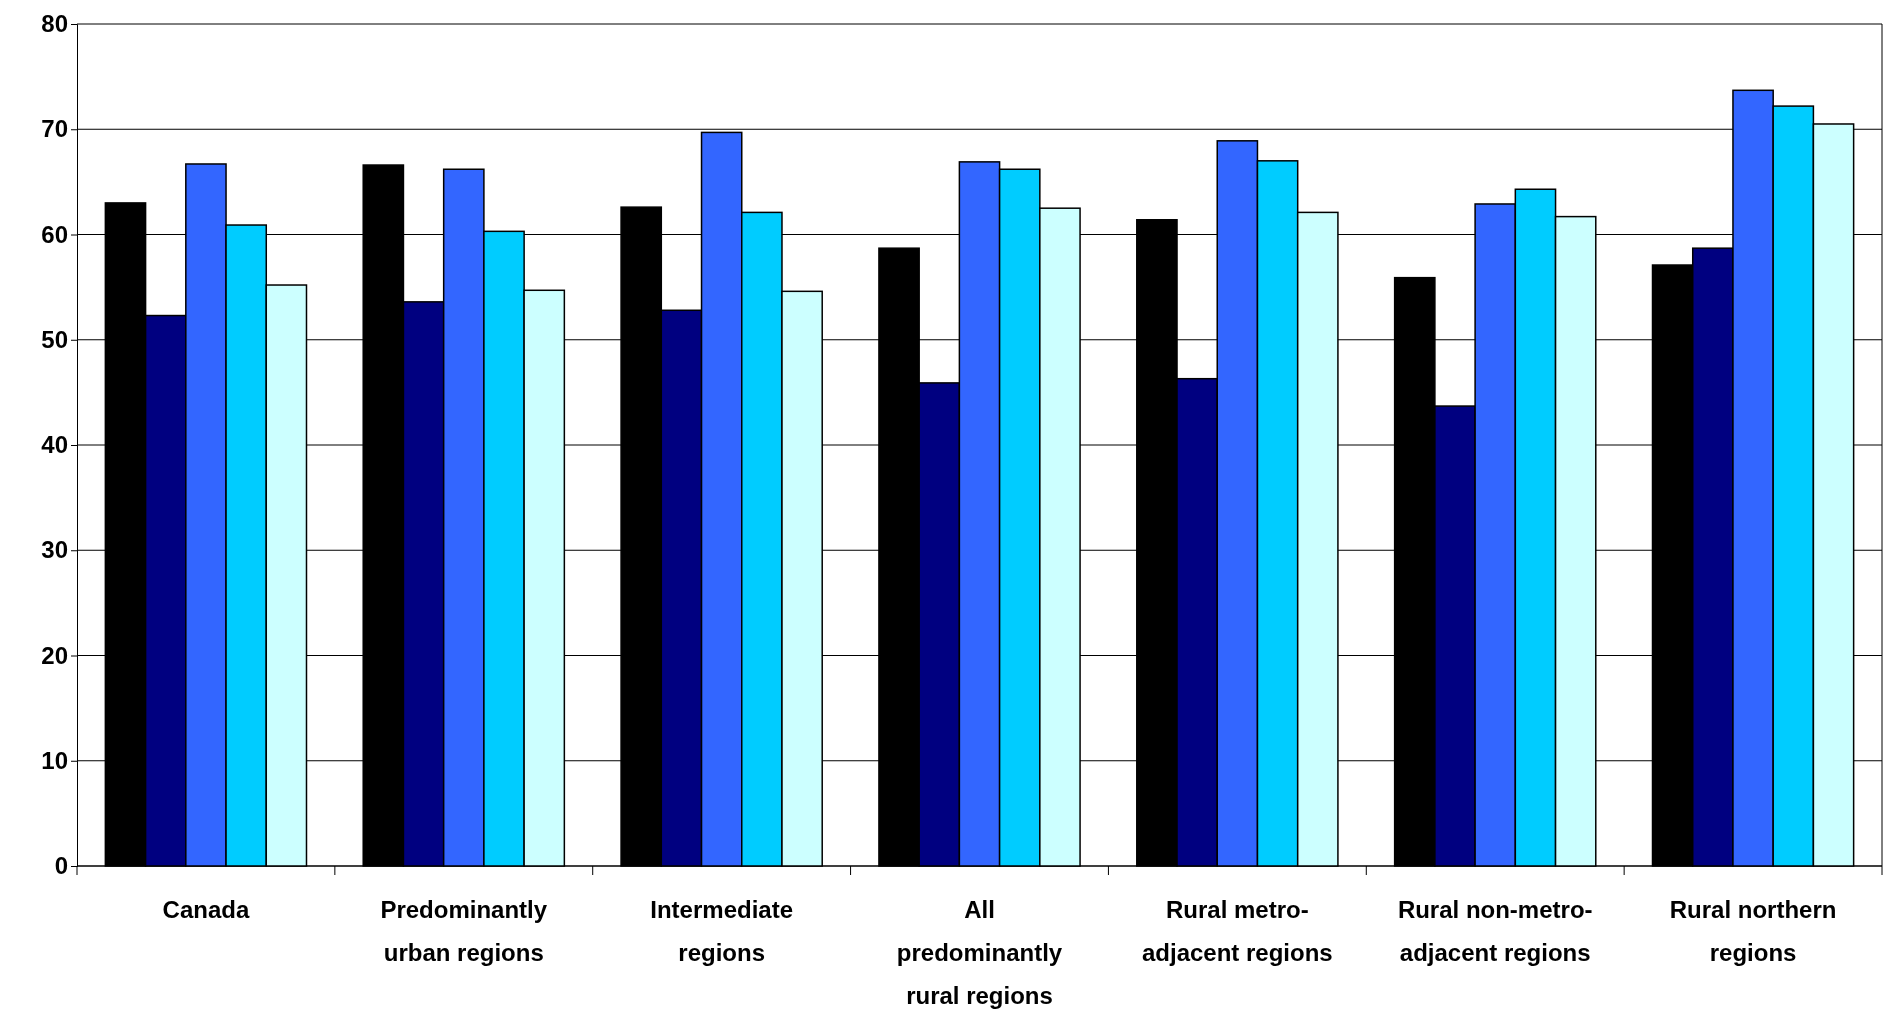 The width and height of the screenshot is (1886, 1022). Describe the element at coordinates (54, 339) in the screenshot. I see `y-tick-label: 50` at that location.